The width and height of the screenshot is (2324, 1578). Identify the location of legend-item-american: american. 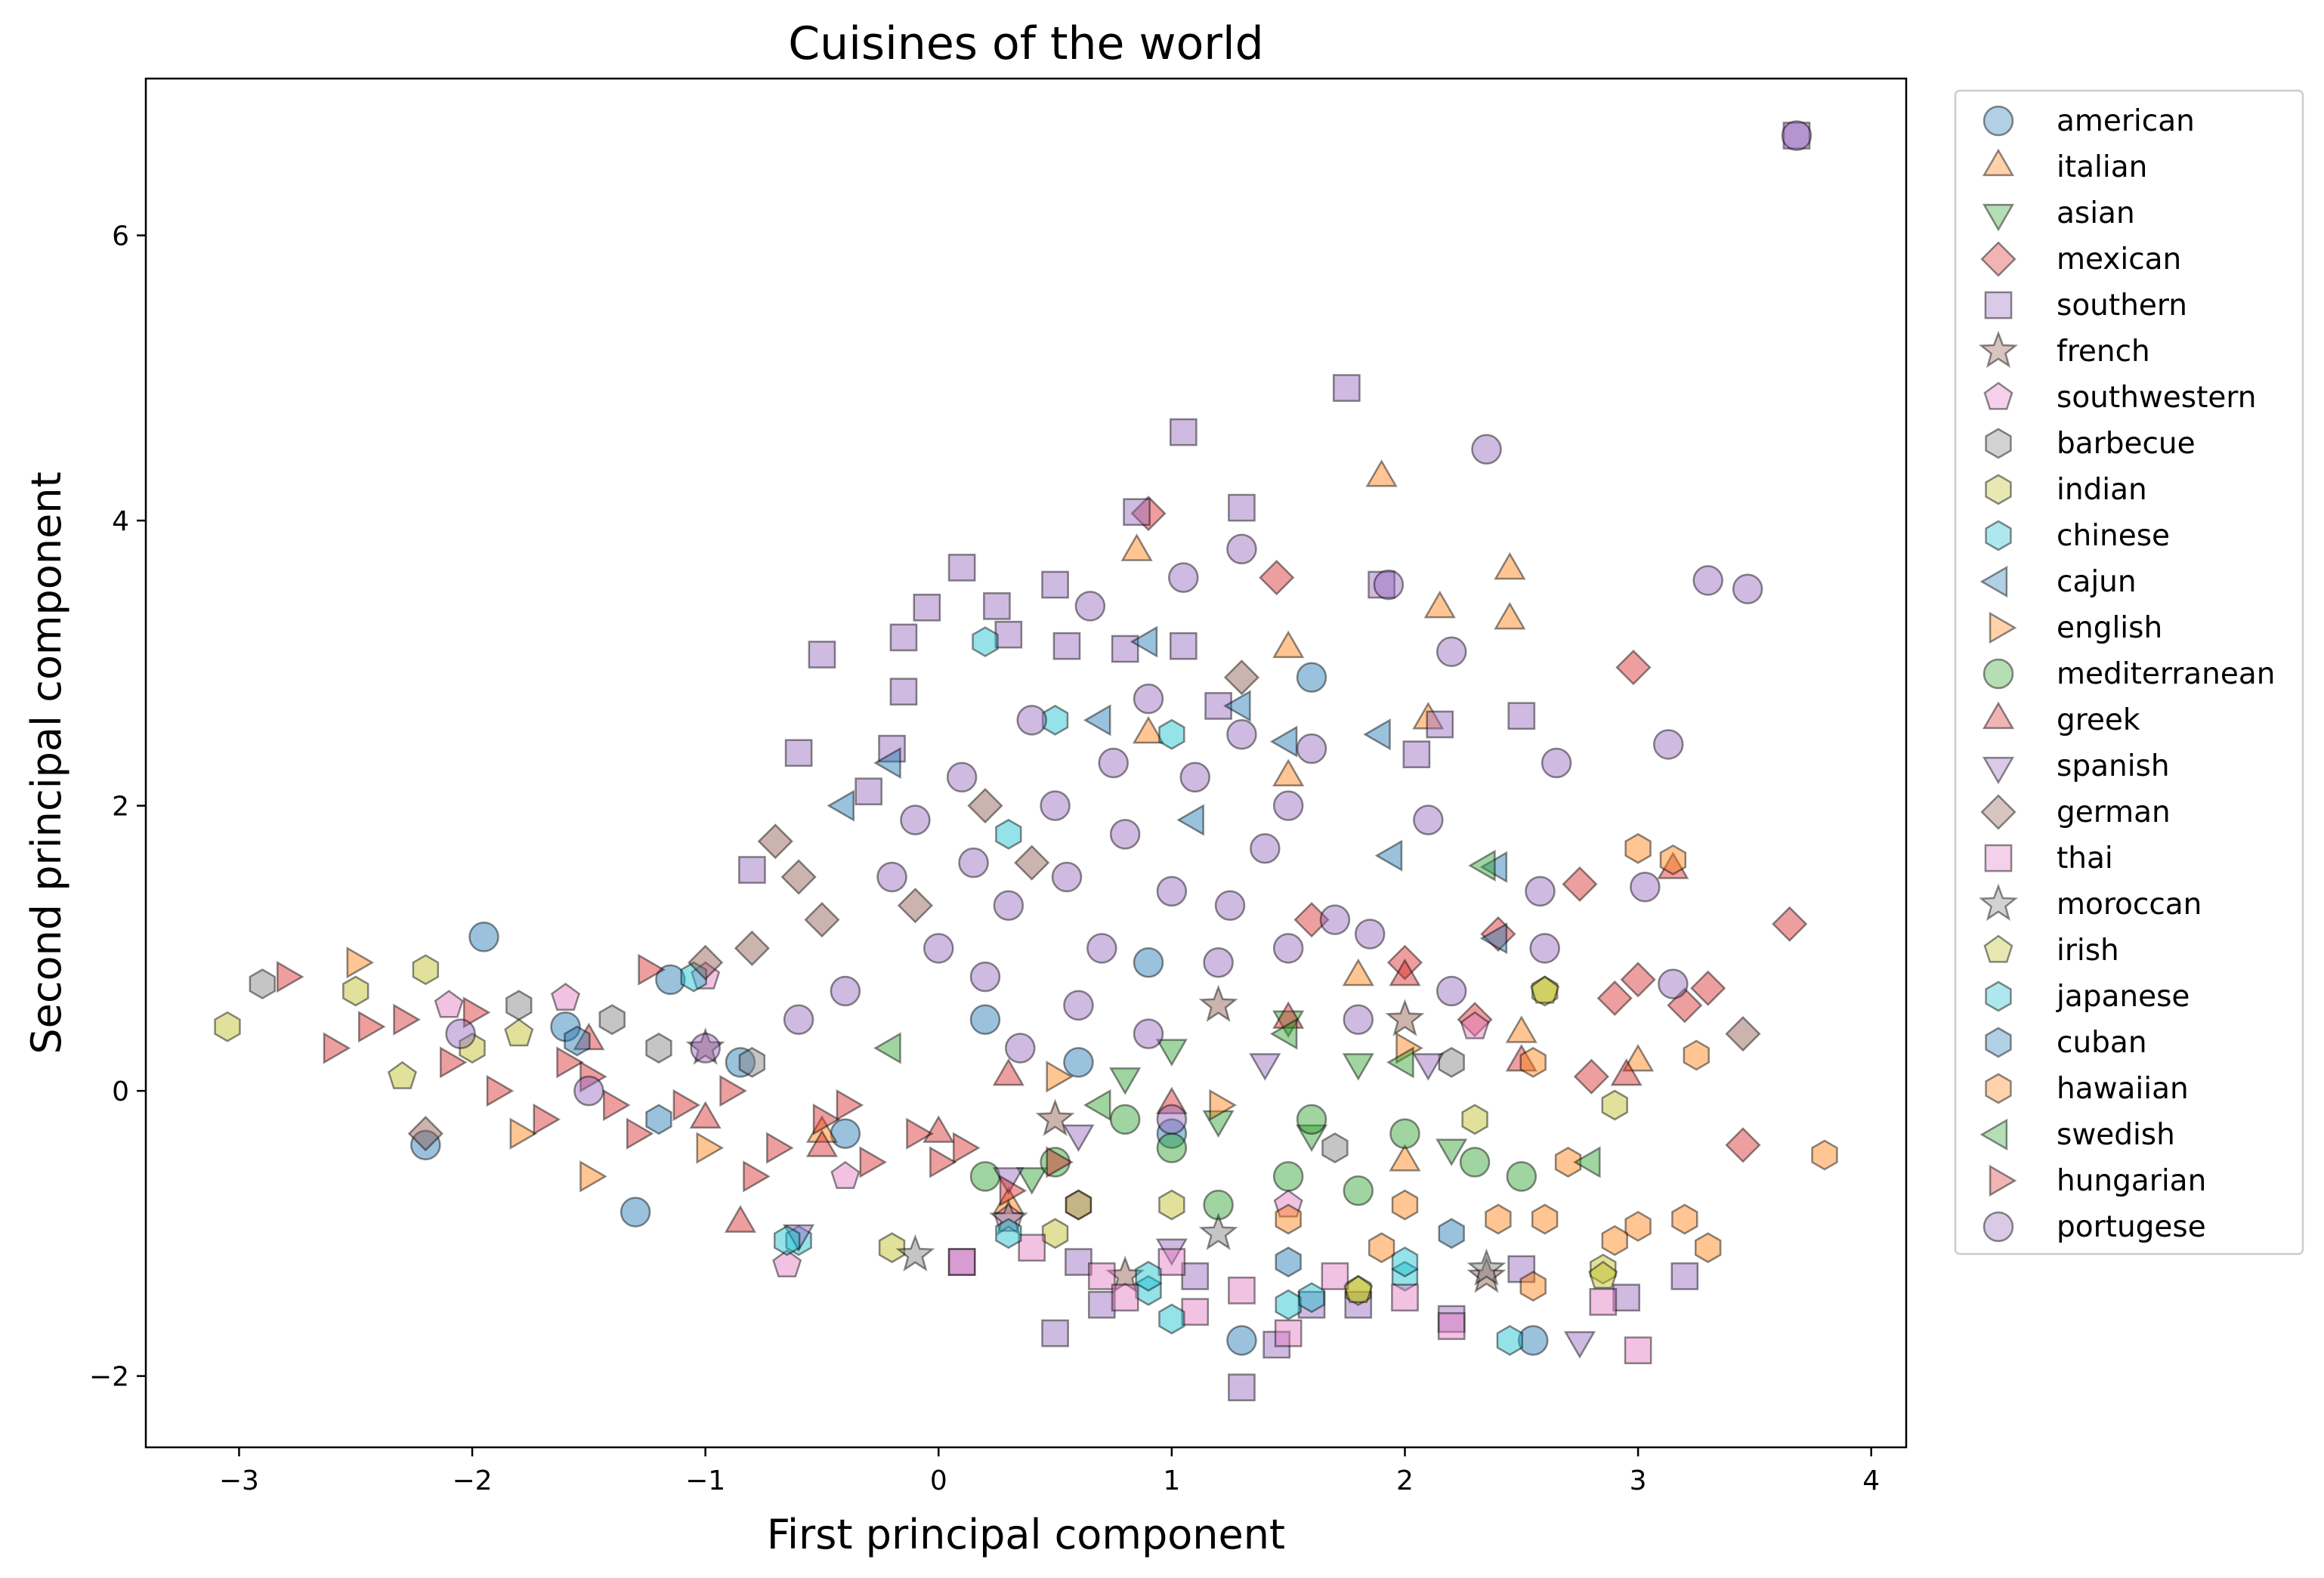
(2089, 121).